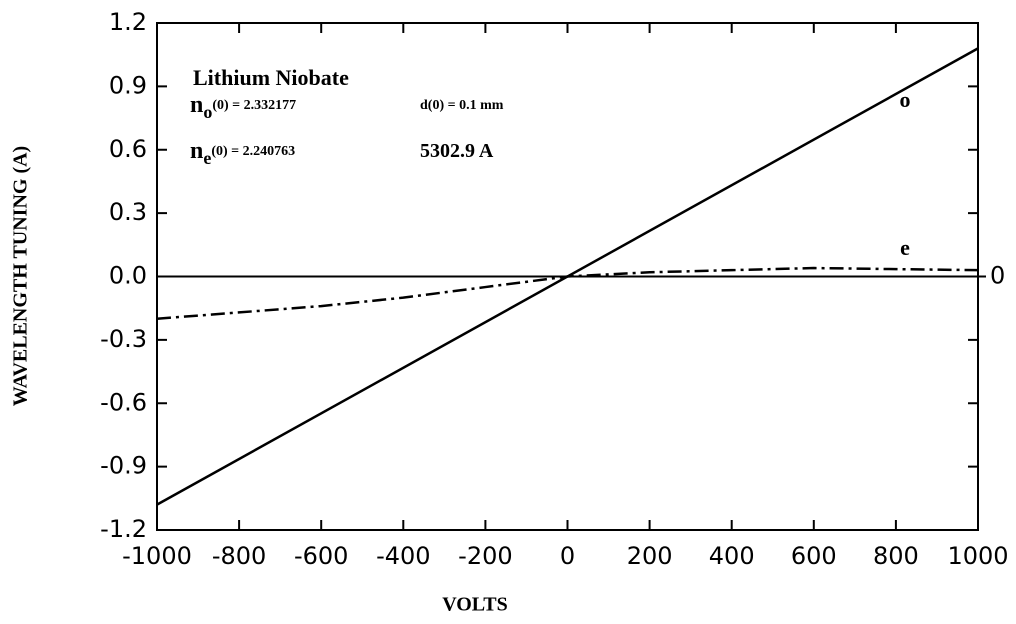 The width and height of the screenshot is (1016, 624). Describe the element at coordinates (21, 276) in the screenshot. I see `y-axis-label: WAVELENGTH TUNING (A)` at that location.